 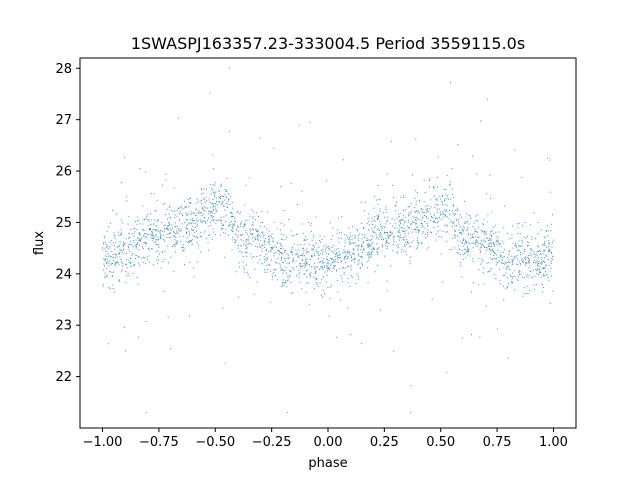 I want to click on x-tick-label: 0.50, so click(x=440, y=442).